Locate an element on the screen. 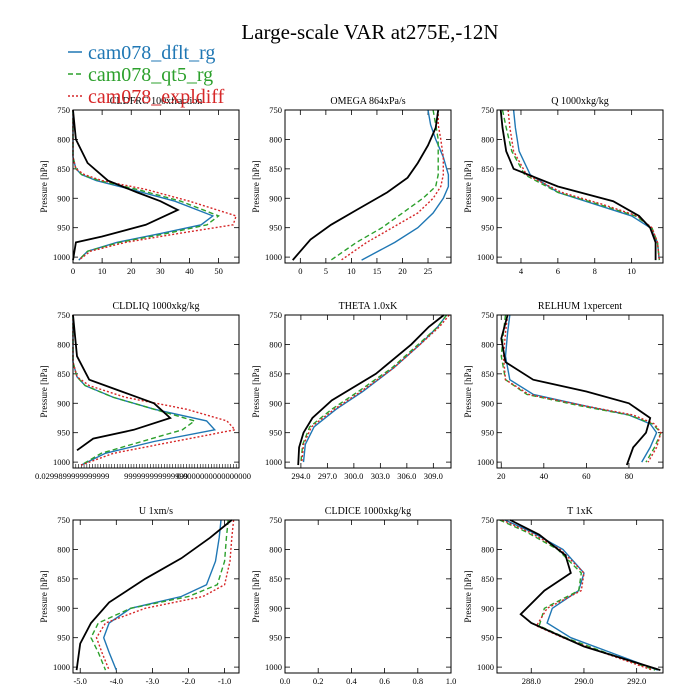 The width and height of the screenshot is (700, 700). x-tick-label: 999999999999999 is located at coordinates (156, 476).